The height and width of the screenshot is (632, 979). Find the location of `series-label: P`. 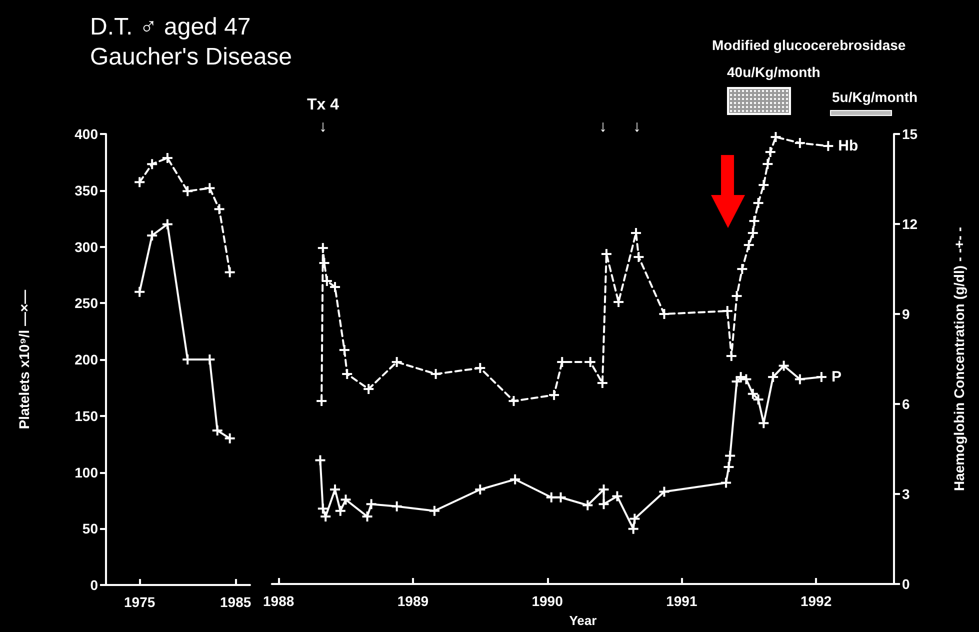

series-label: P is located at coordinates (836, 377).